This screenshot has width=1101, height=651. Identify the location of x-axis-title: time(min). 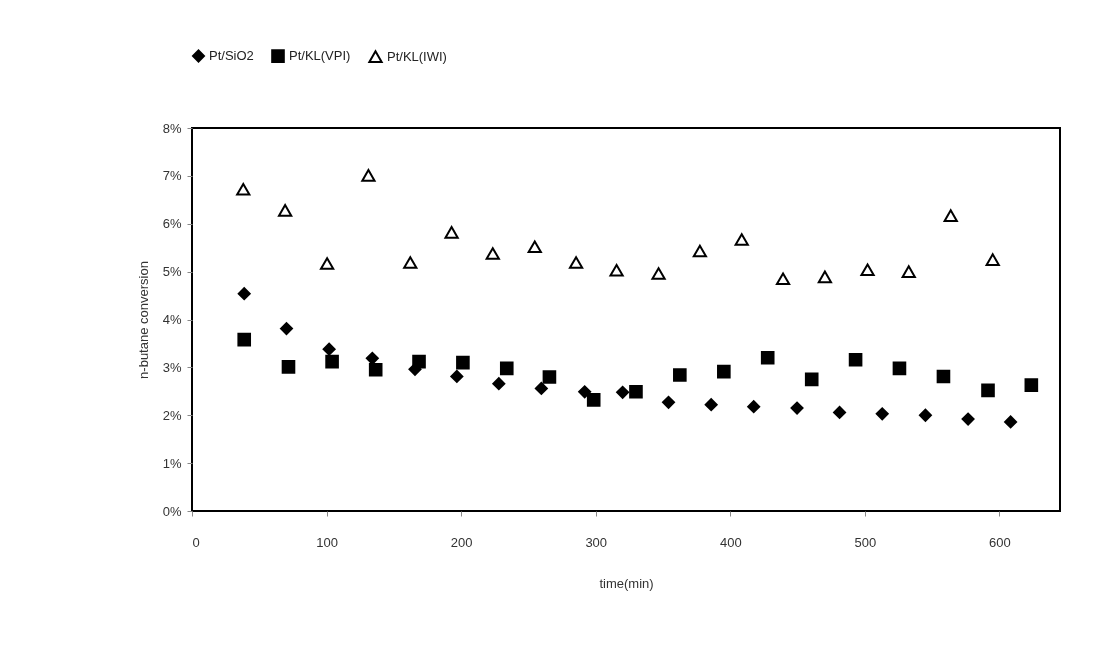
(626, 583).